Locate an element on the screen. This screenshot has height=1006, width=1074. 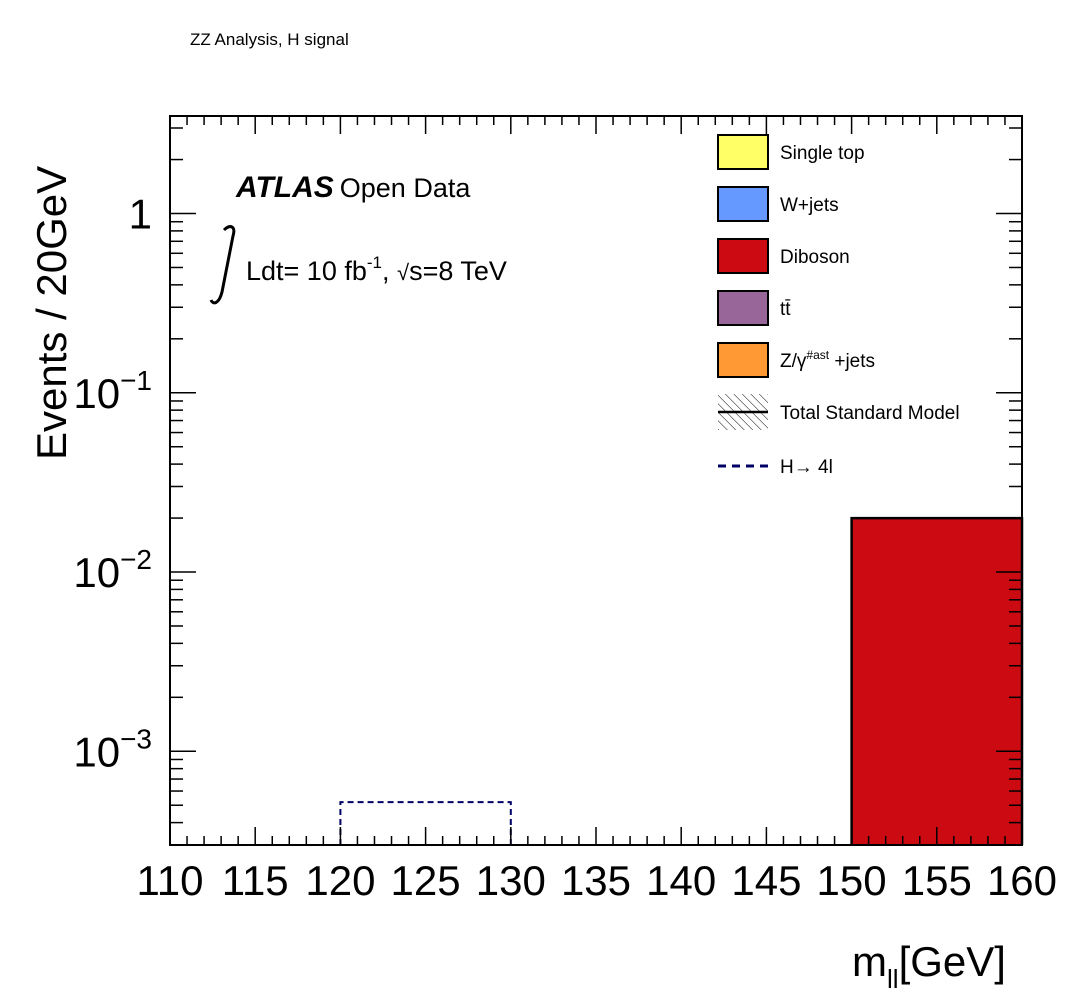
atlas-label: ATLAS Open Data is located at coordinates (353, 187).